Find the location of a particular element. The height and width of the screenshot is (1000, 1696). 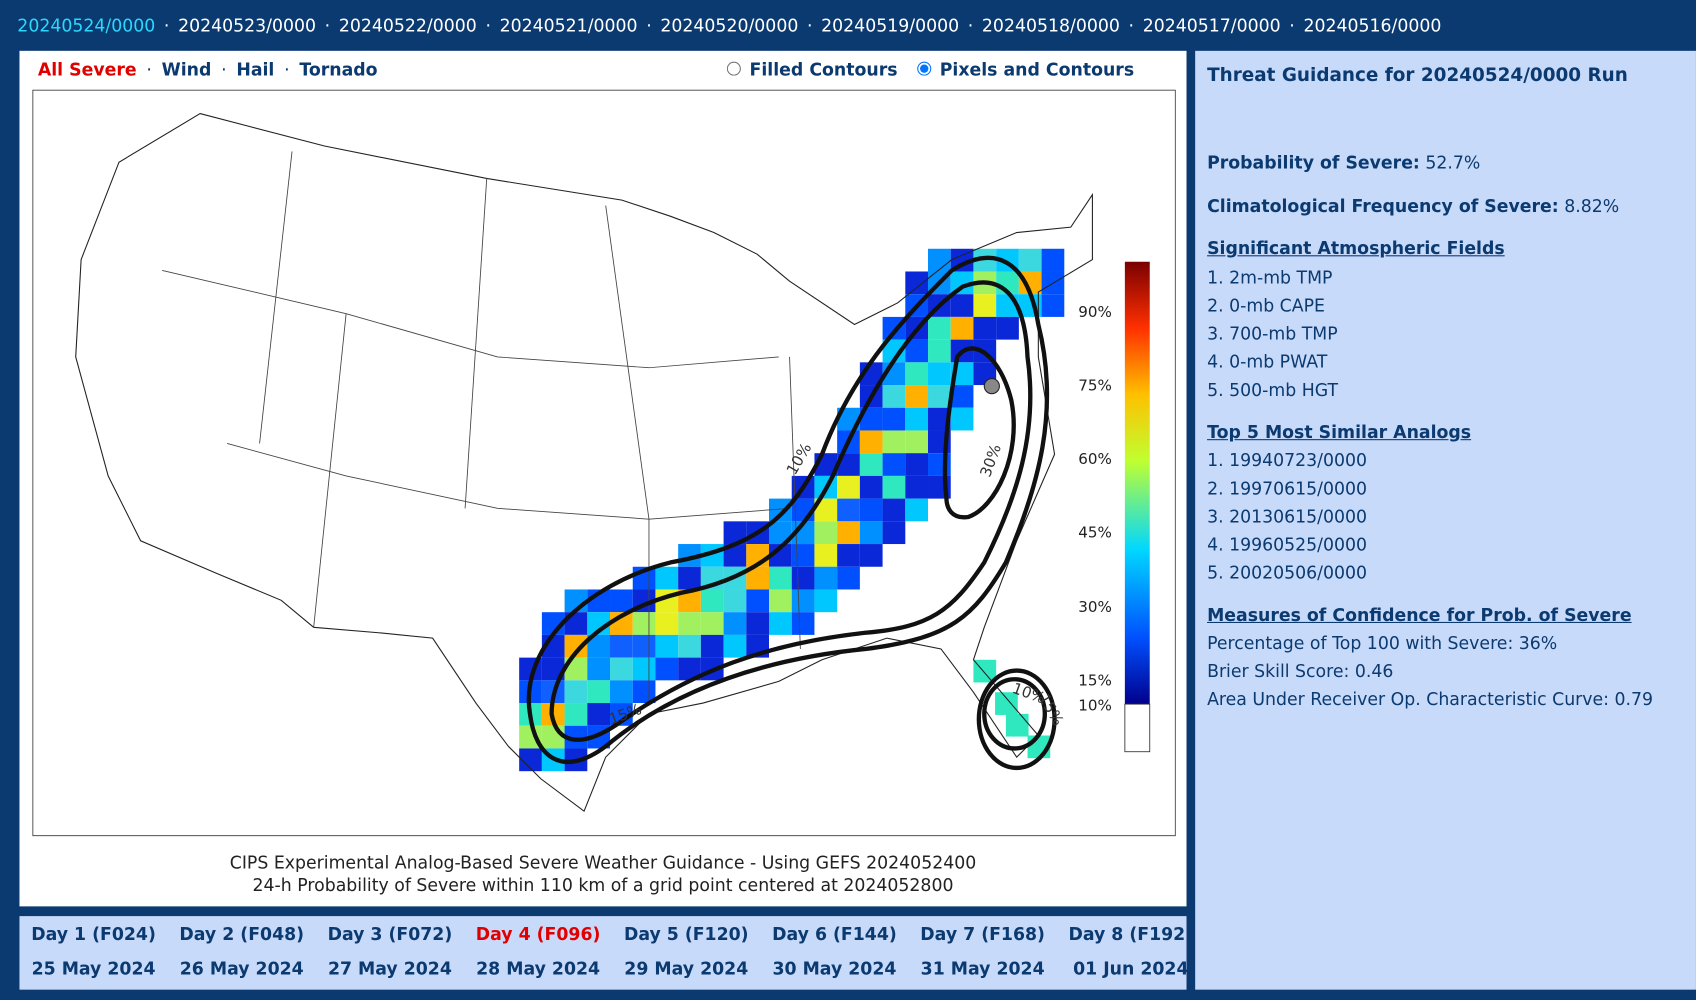

panel-title: Threat Guidance for 20240524/0000 Run is located at coordinates (1417, 75).